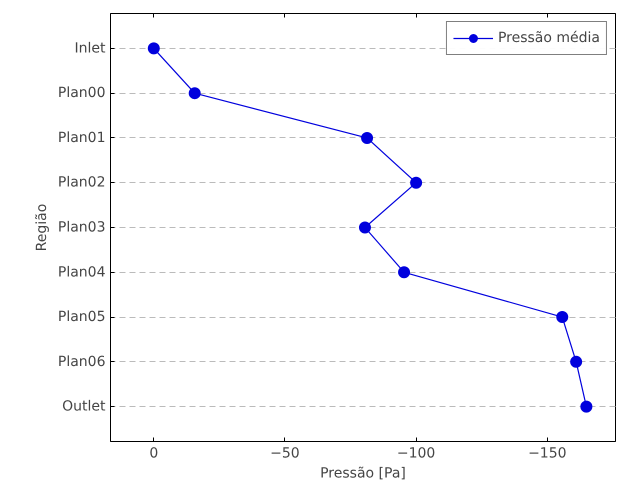  Describe the element at coordinates (82, 272) in the screenshot. I see `y-tick-label: Plan04` at that location.